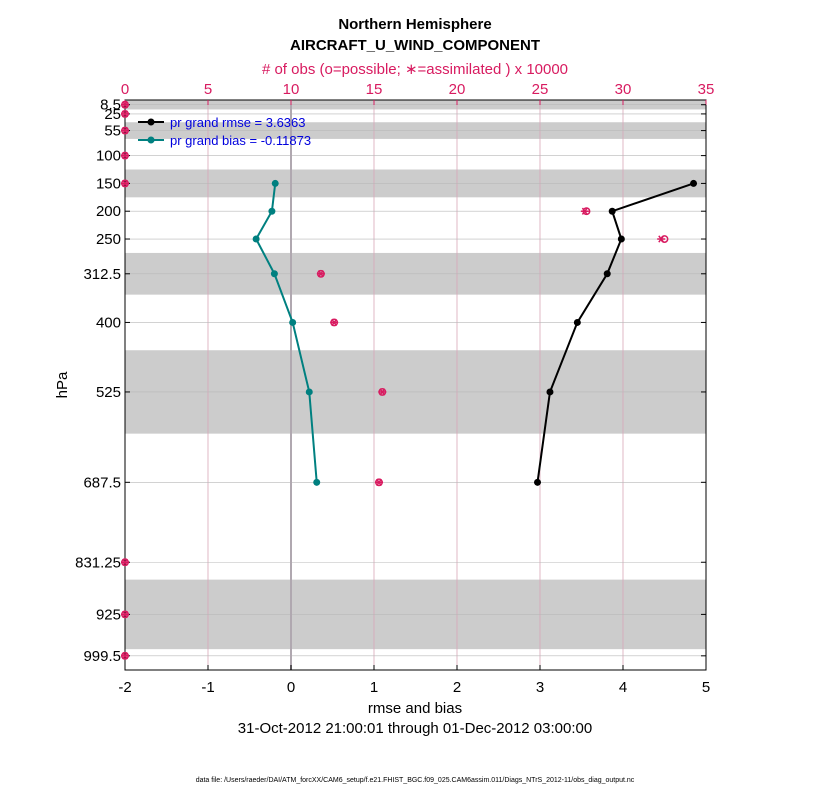 Image resolution: width=830 pixels, height=800 pixels. What do you see at coordinates (108, 211) in the screenshot?
I see `y-tick-label: 200` at bounding box center [108, 211].